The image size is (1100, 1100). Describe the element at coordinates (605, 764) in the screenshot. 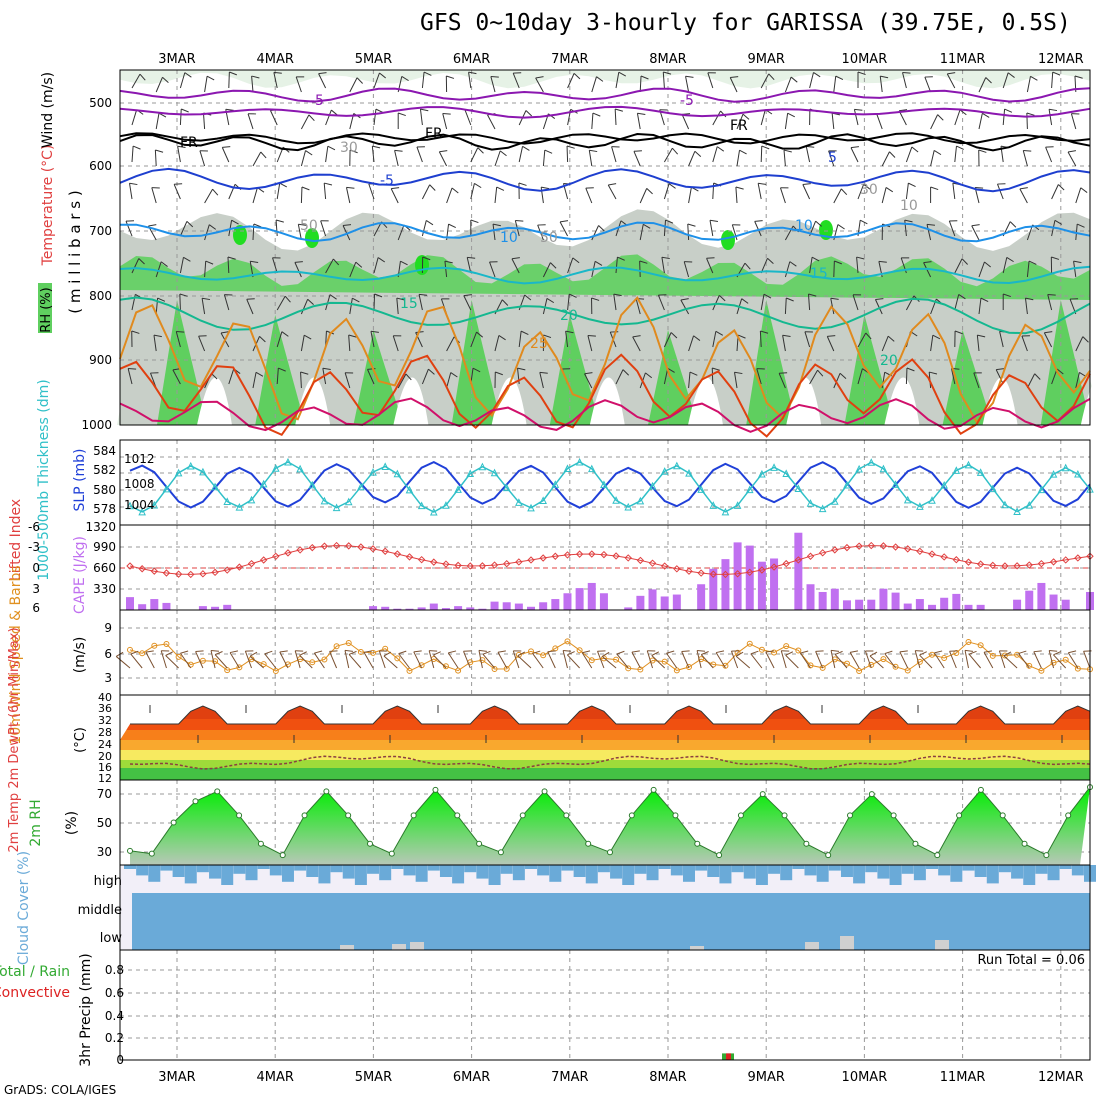

I see `temp-band` at that location.